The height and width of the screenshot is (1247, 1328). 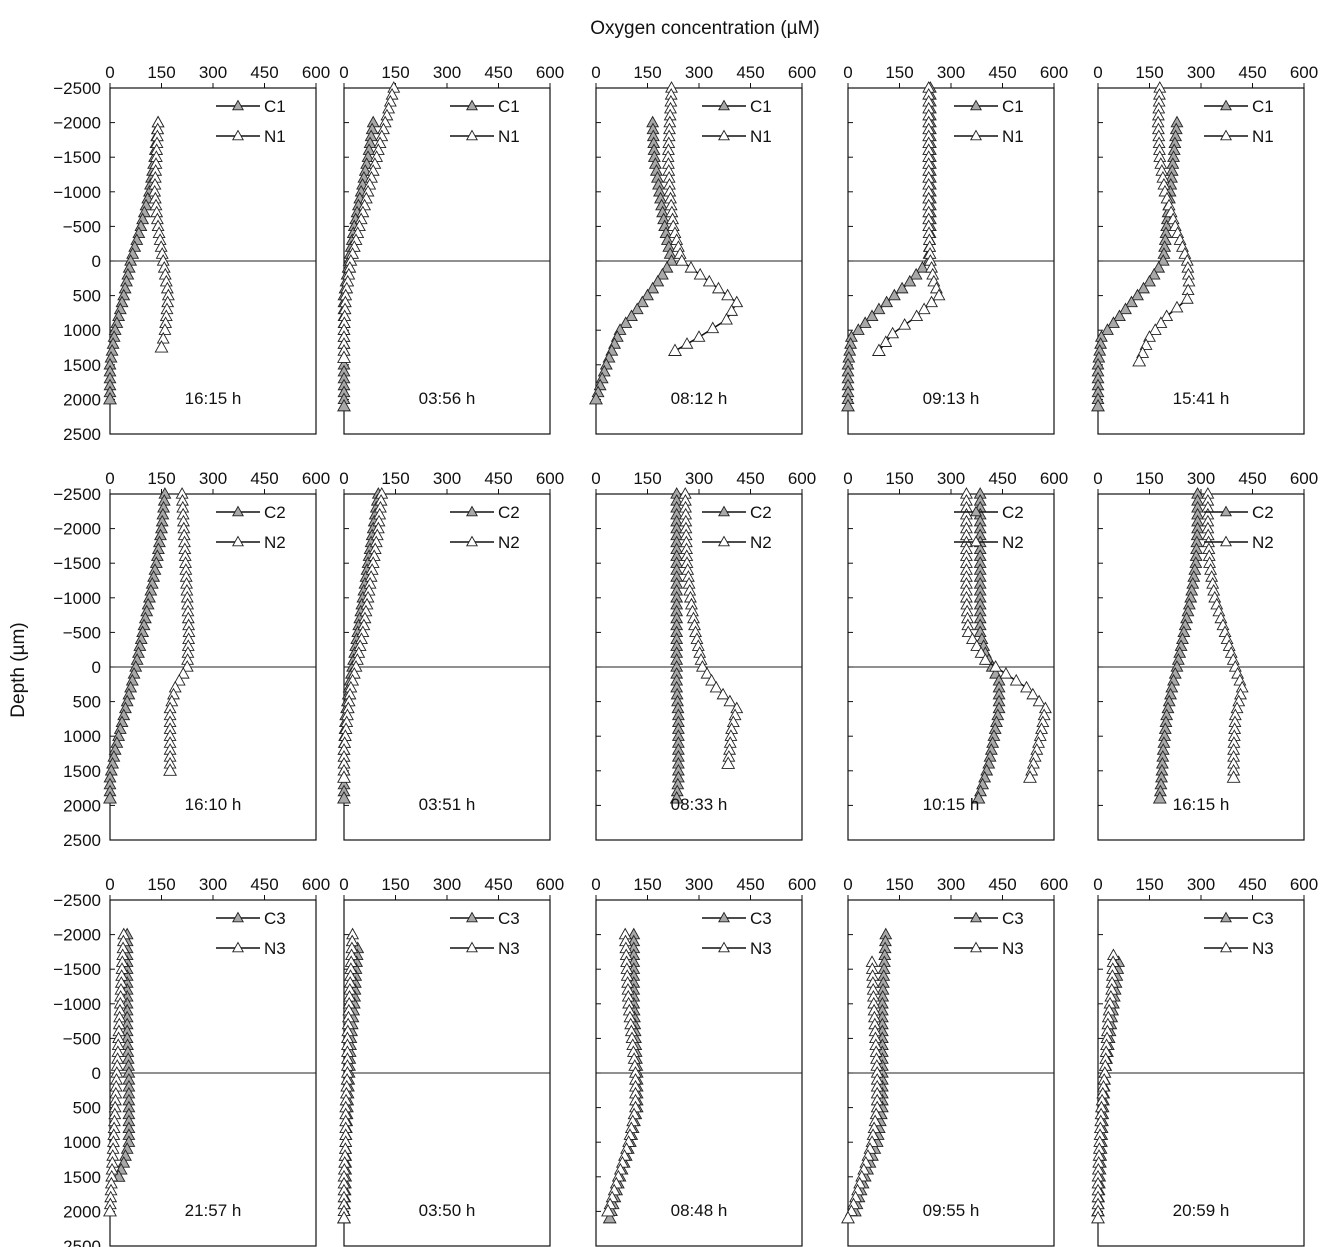 What do you see at coordinates (110, 797) in the screenshot?
I see `marker-C2` at bounding box center [110, 797].